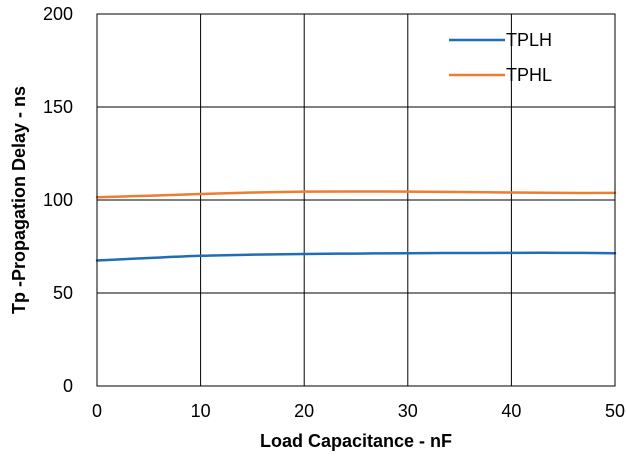 The height and width of the screenshot is (460, 626). I want to click on y-tick-label: 200, so click(58, 14).